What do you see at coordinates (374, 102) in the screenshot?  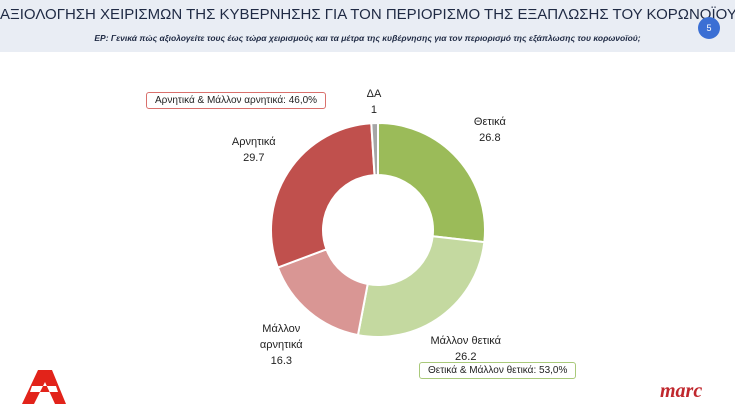 I see `slice-label: ΔΑ 1` at bounding box center [374, 102].